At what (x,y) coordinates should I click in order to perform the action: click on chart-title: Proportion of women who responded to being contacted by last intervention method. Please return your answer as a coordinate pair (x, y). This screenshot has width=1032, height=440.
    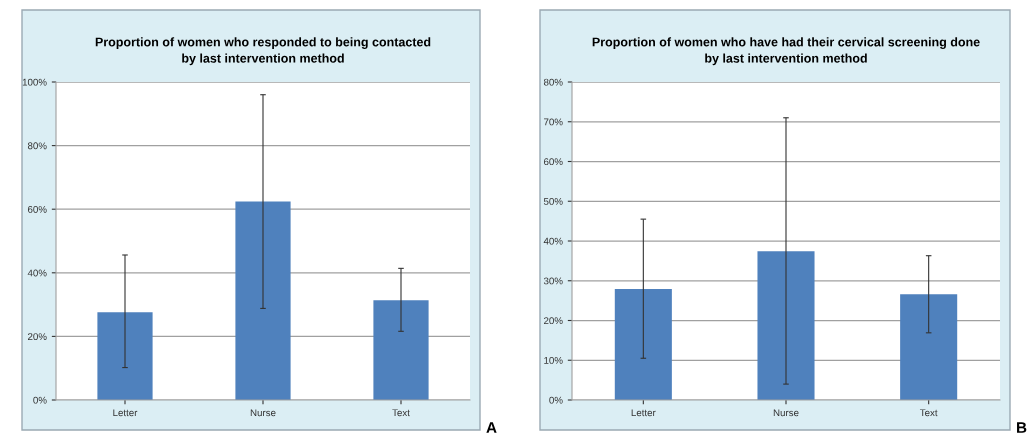
    Looking at the image, I should click on (263, 51).